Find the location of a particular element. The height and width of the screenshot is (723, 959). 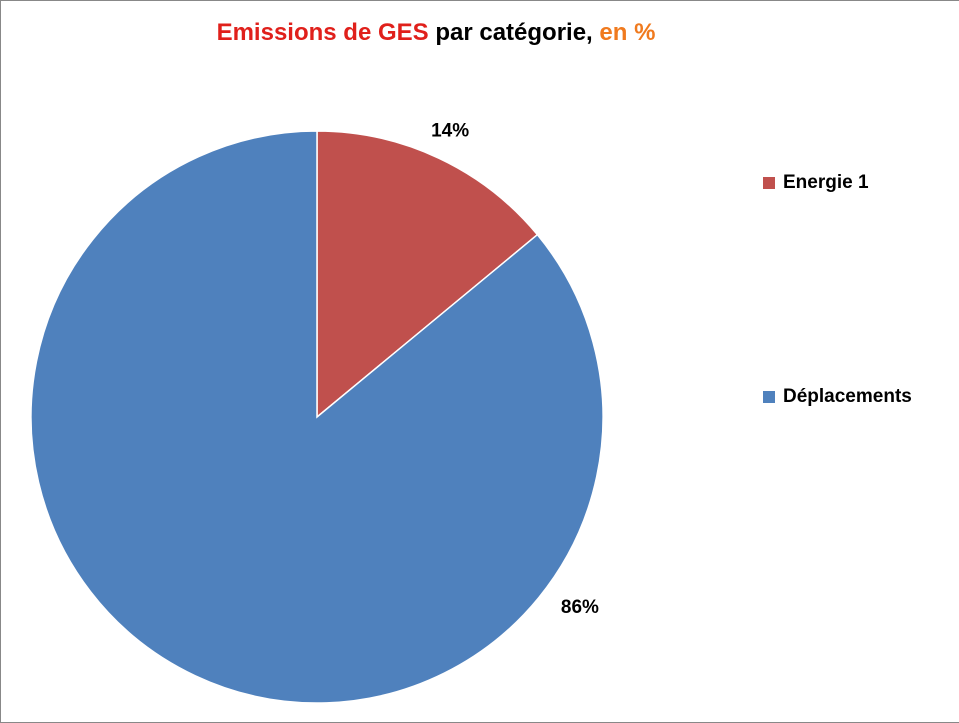

legend-label: Energie 1 is located at coordinates (826, 182).